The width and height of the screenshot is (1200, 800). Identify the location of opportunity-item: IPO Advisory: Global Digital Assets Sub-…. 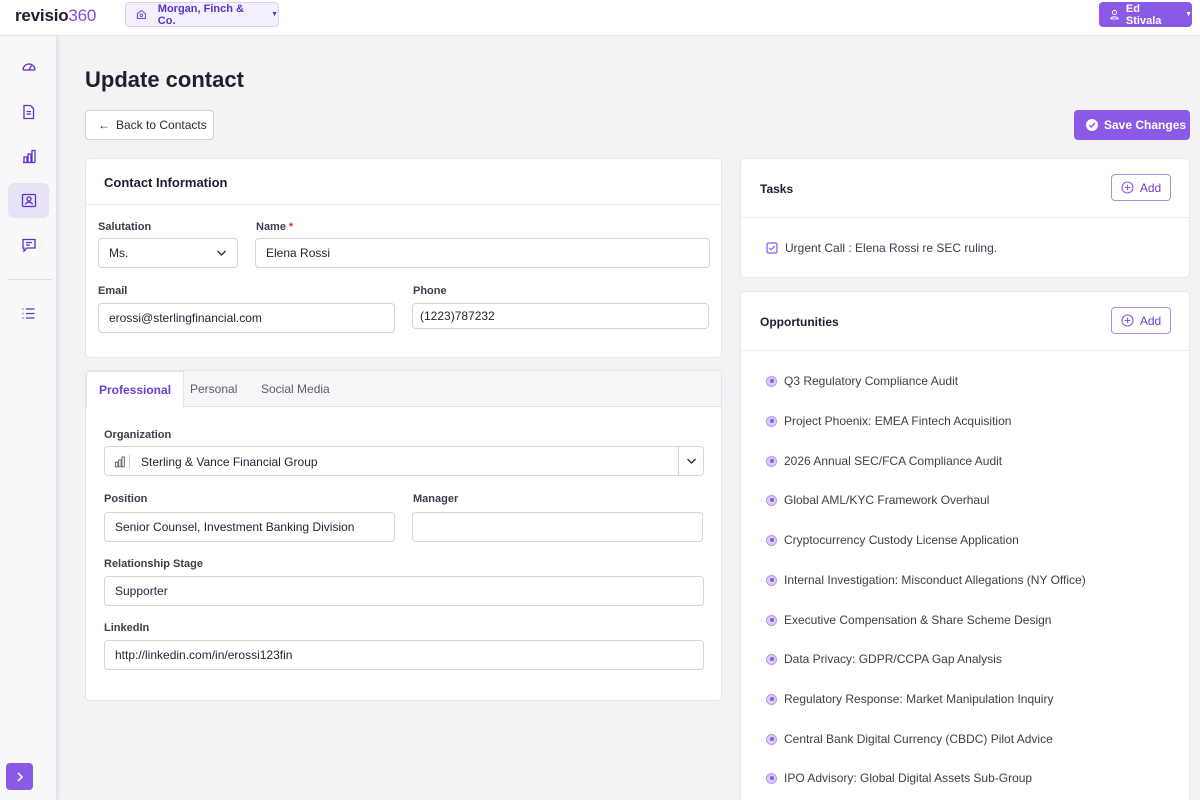
(899, 778).